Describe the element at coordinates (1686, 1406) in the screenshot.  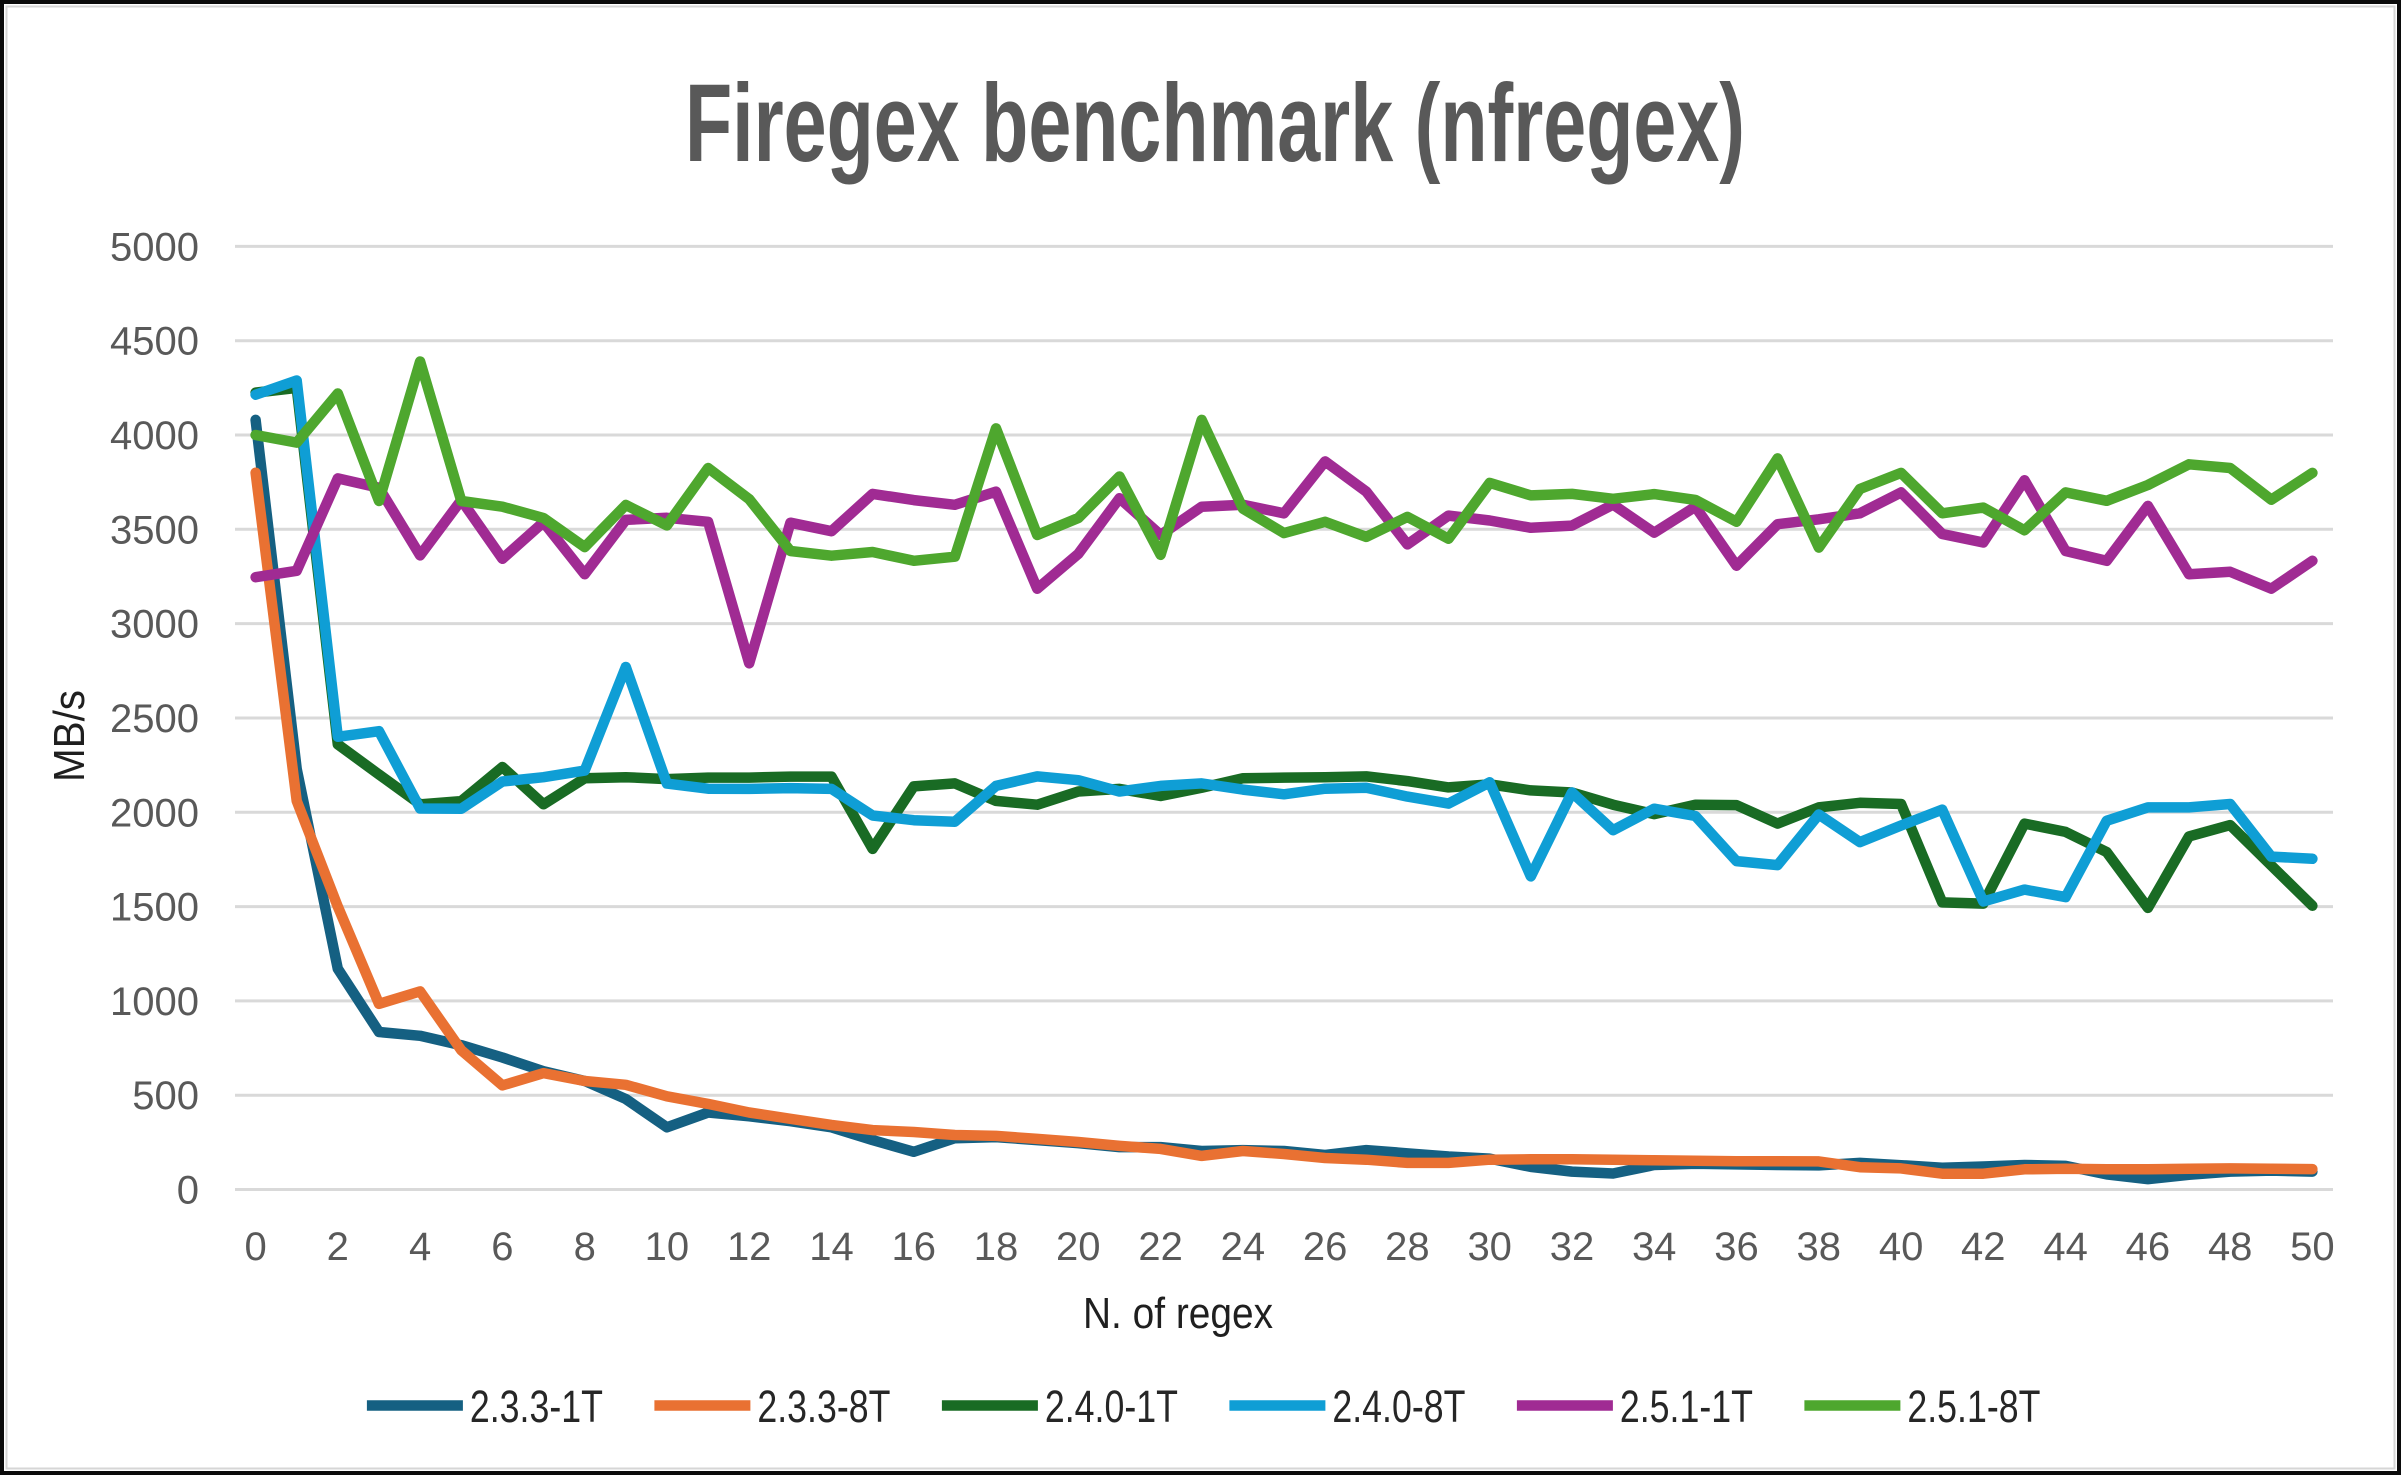
I see `svg-text: 2.5.1-1T` at that location.